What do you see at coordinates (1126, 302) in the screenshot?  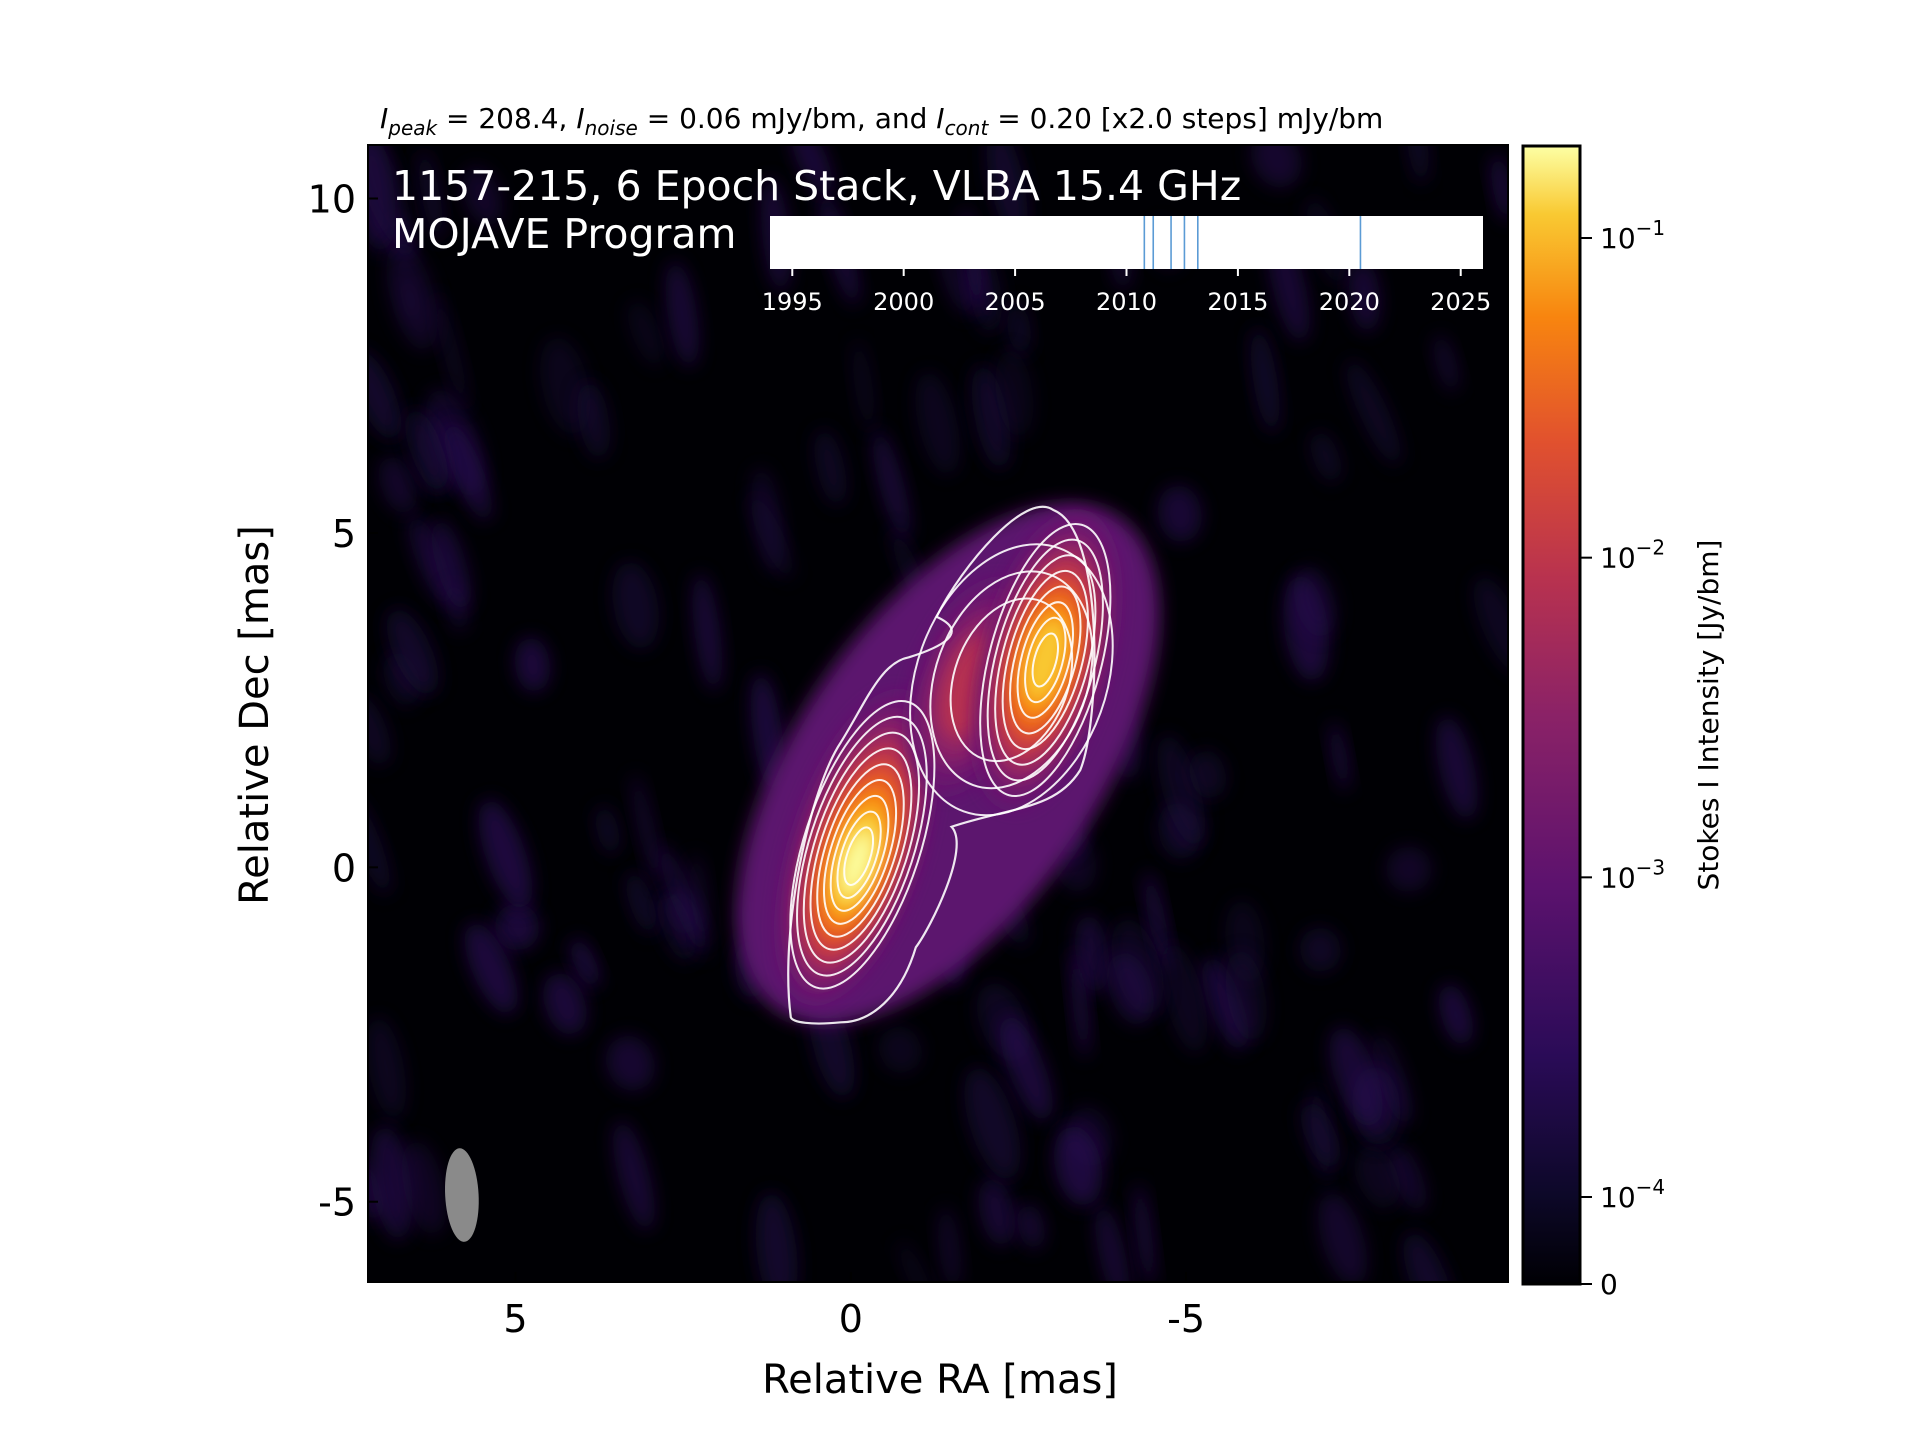 I see `epoch-tick-label: 2010` at bounding box center [1126, 302].